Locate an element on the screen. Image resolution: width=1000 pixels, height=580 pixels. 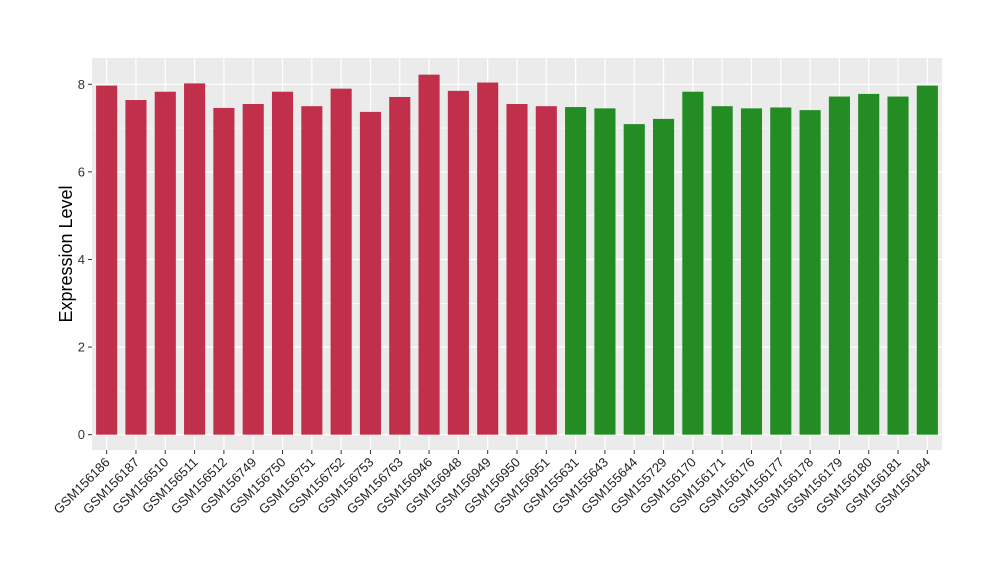
y-tick-label: 2 is located at coordinates (81, 347).